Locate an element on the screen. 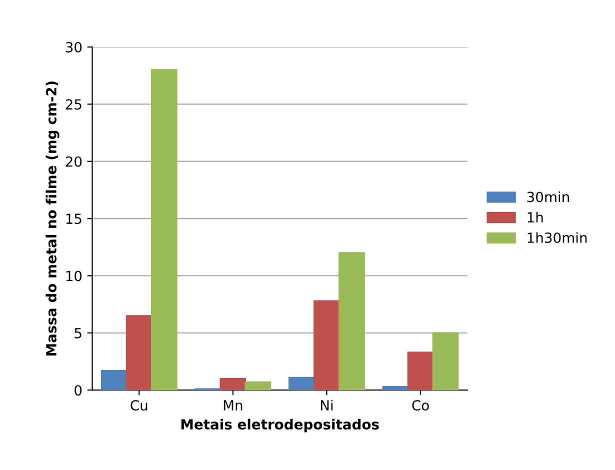  x-axis-title: Metais eletrodepositados is located at coordinates (280, 425).